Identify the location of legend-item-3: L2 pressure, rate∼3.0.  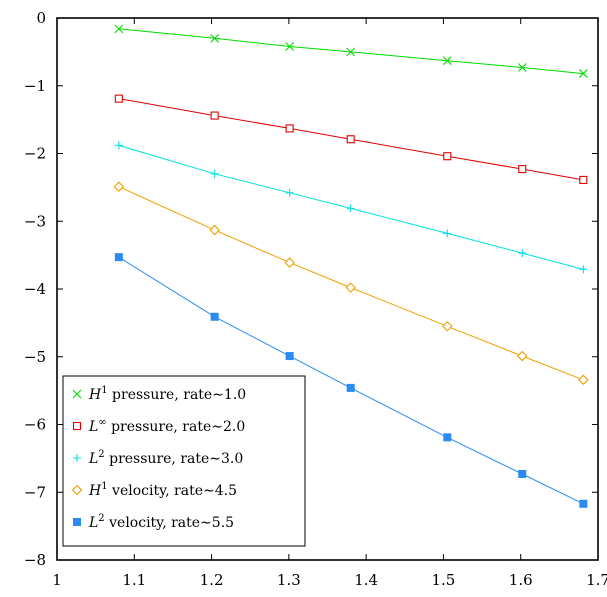
(158, 458).